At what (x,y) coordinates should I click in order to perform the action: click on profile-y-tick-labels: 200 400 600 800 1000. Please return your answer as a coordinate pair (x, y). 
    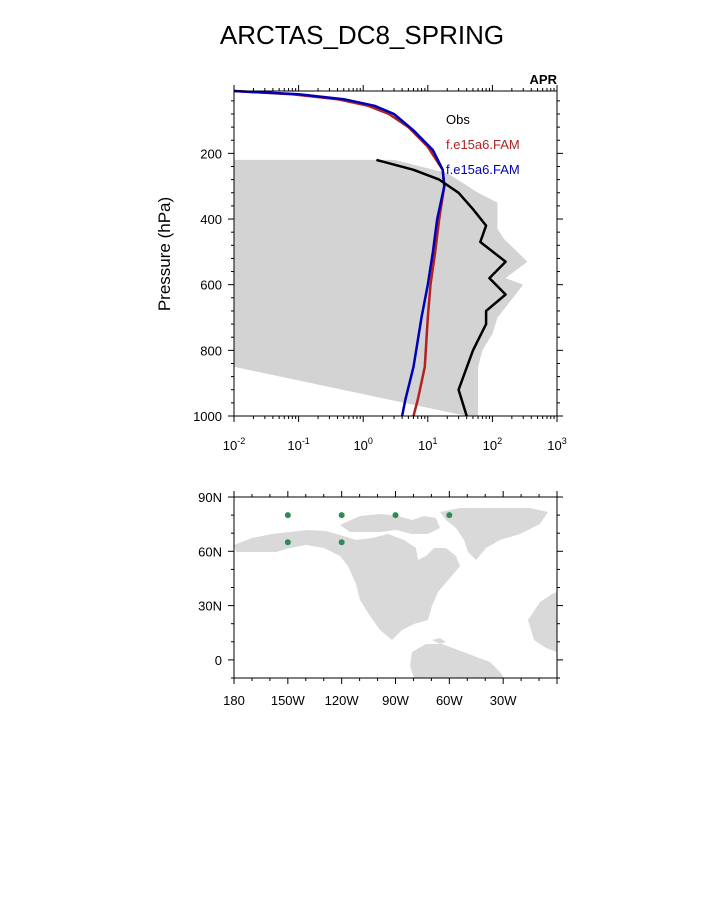
    Looking at the image, I should click on (207, 285).